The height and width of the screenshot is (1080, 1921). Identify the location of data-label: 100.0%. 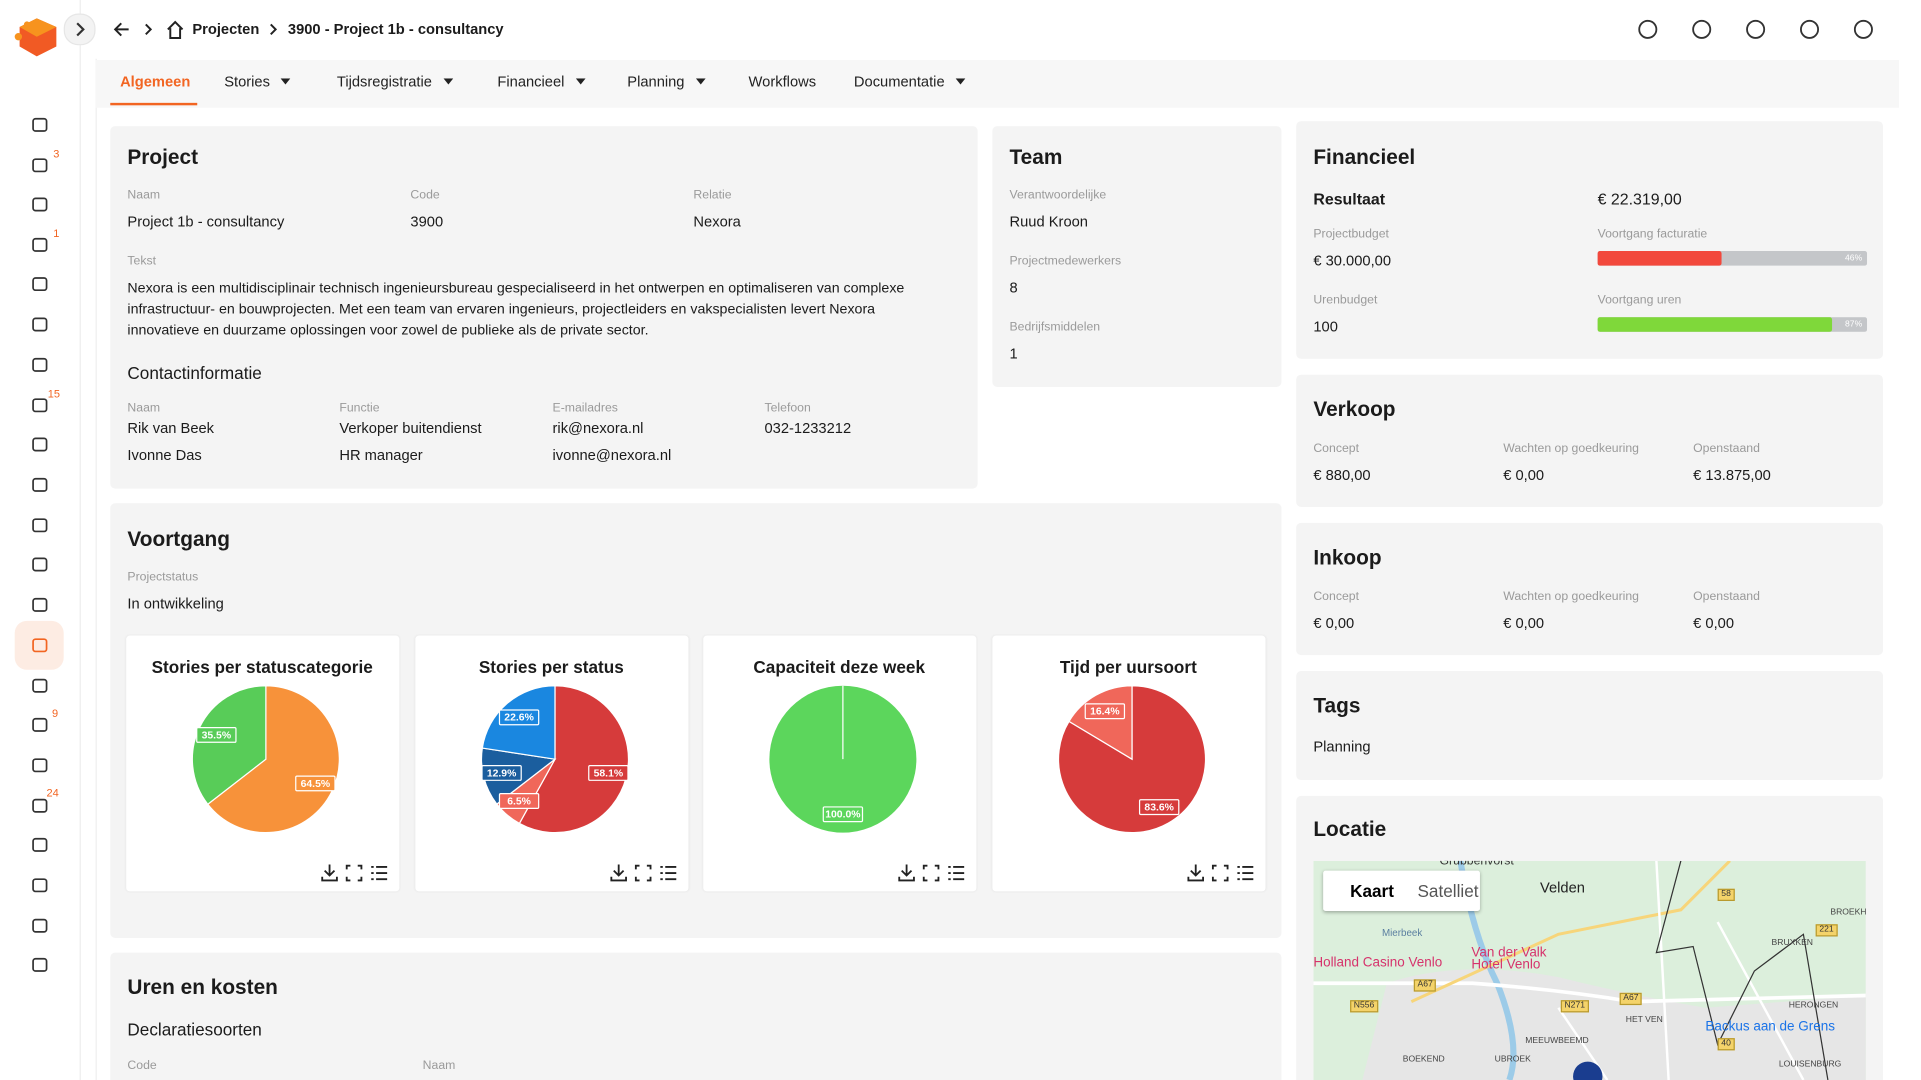
(843, 814).